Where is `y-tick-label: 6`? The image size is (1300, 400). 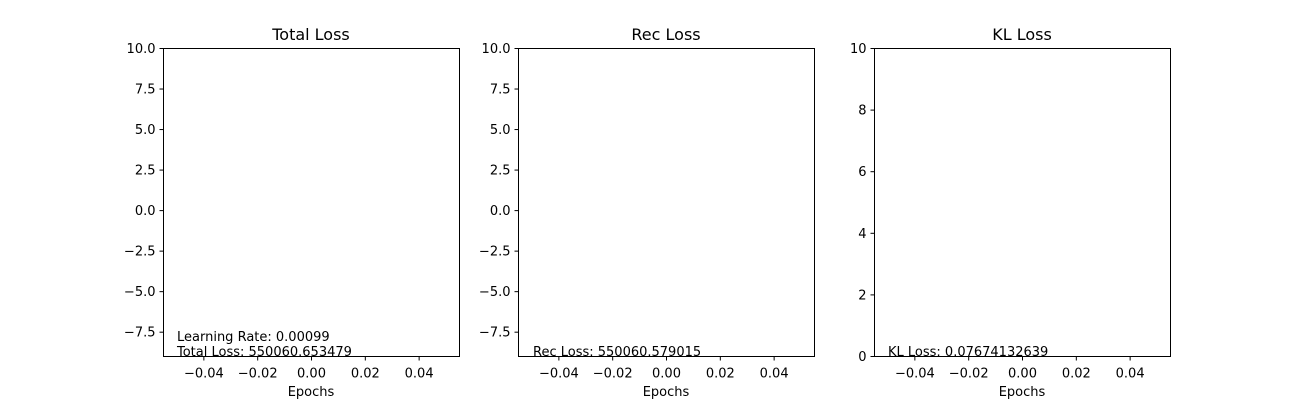 y-tick-label: 6 is located at coordinates (862, 172).